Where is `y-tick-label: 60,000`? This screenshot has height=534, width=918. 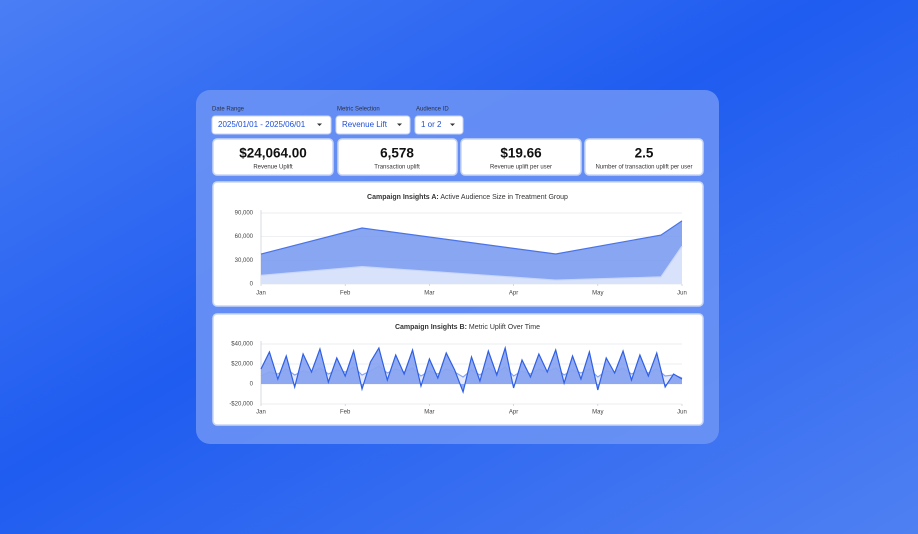 y-tick-label: 60,000 is located at coordinates (244, 237).